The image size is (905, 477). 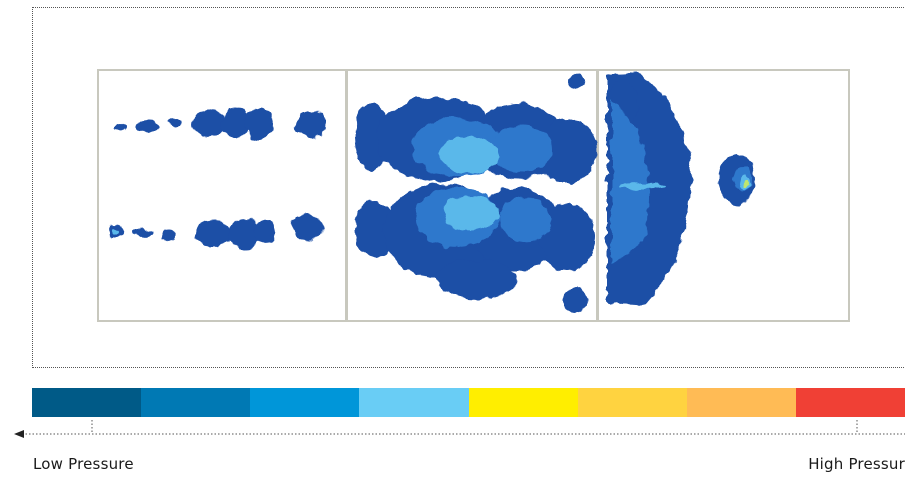 I want to click on pressure-color-scale, so click(x=468, y=402).